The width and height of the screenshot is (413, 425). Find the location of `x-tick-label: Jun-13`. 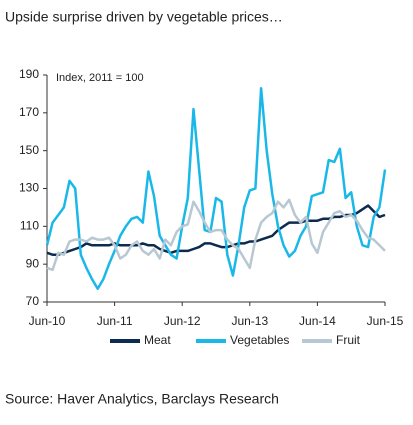

x-tick-label: Jun-13 is located at coordinates (249, 321).